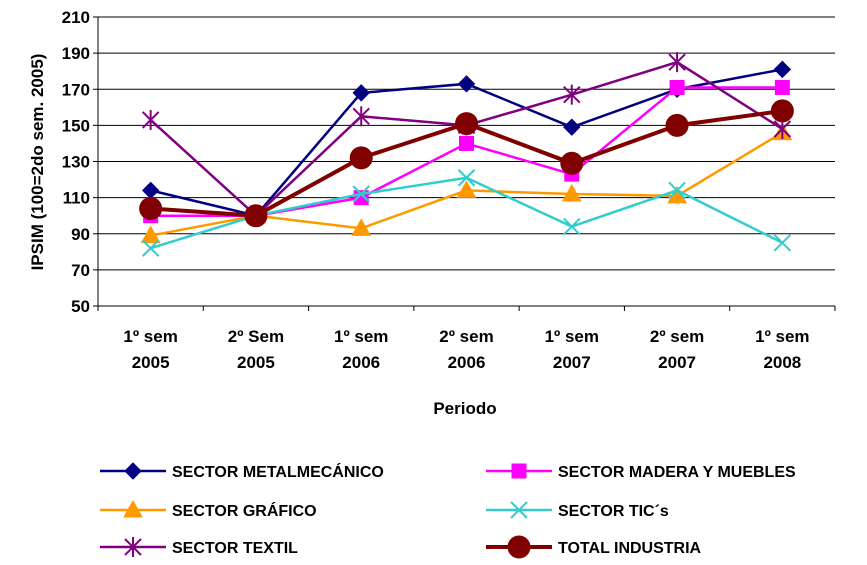 The height and width of the screenshot is (565, 867). I want to click on y-tick-labels: 50 70 90 110 130 150 170 190 210, so click(76, 162).